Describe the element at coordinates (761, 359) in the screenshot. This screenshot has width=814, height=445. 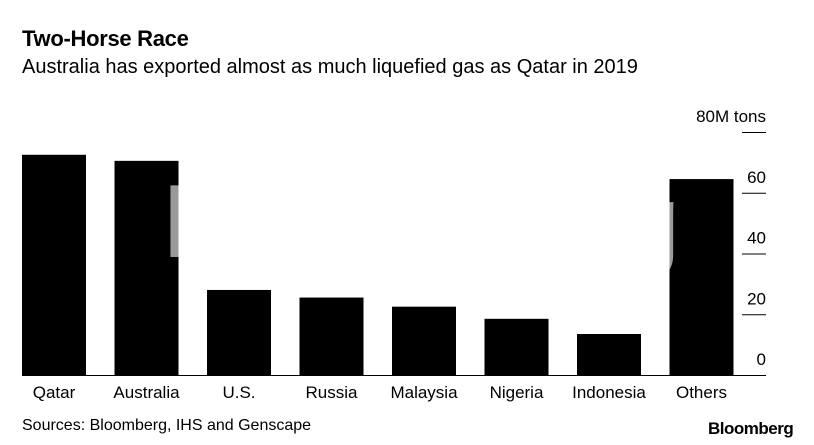
I see `y-tick-label-0: 0` at that location.